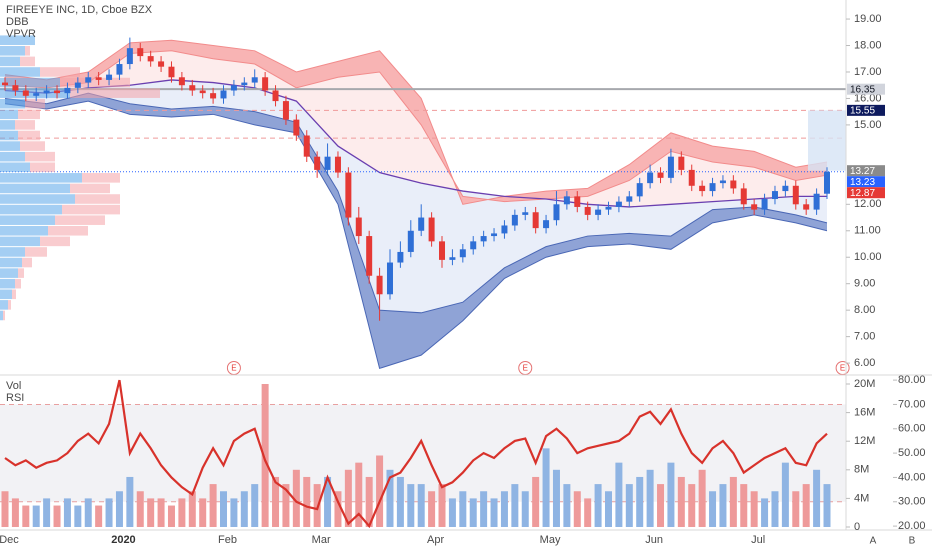  I want to click on x-tick-label: Feb, so click(227, 540).